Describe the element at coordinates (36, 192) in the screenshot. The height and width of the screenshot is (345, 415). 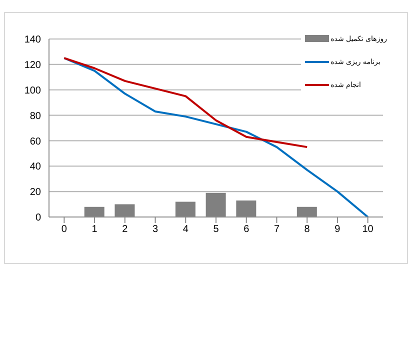
I see `y-tick-label: 20` at that location.